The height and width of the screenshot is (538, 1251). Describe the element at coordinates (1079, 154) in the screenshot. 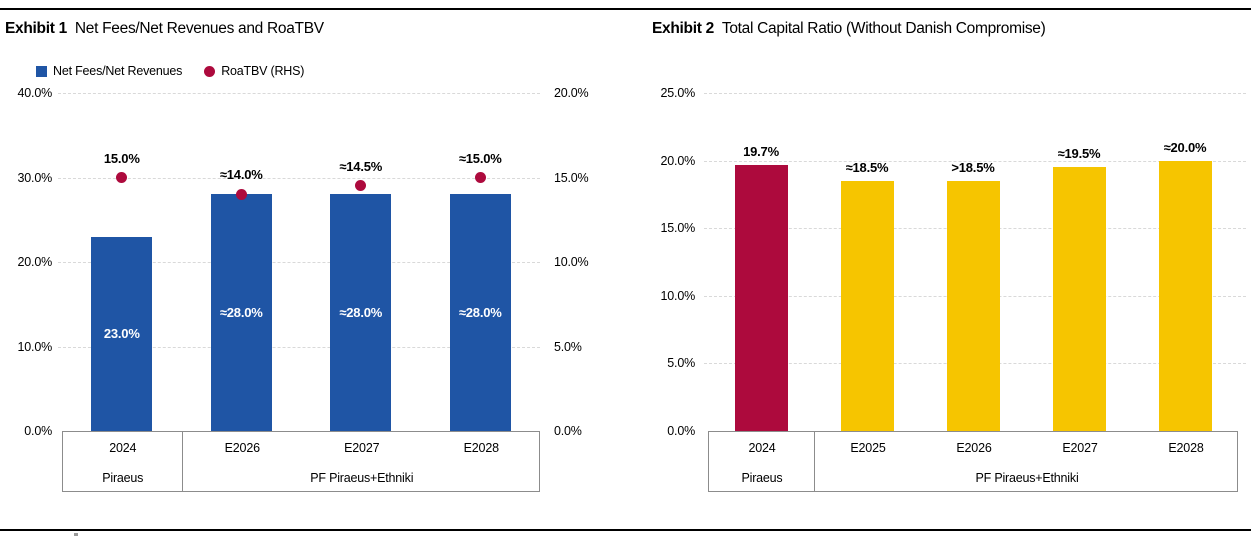

I see `bar-value-label: ≈19.5%` at that location.